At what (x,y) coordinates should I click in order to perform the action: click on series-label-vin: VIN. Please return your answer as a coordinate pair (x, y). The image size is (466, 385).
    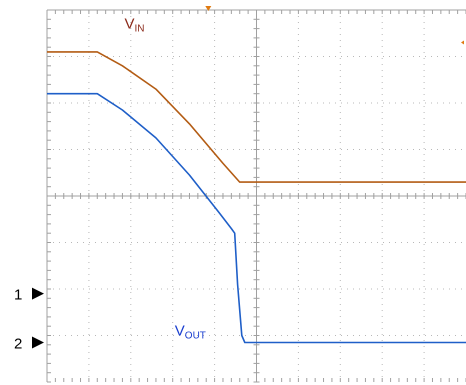
    Looking at the image, I should click on (135, 25).